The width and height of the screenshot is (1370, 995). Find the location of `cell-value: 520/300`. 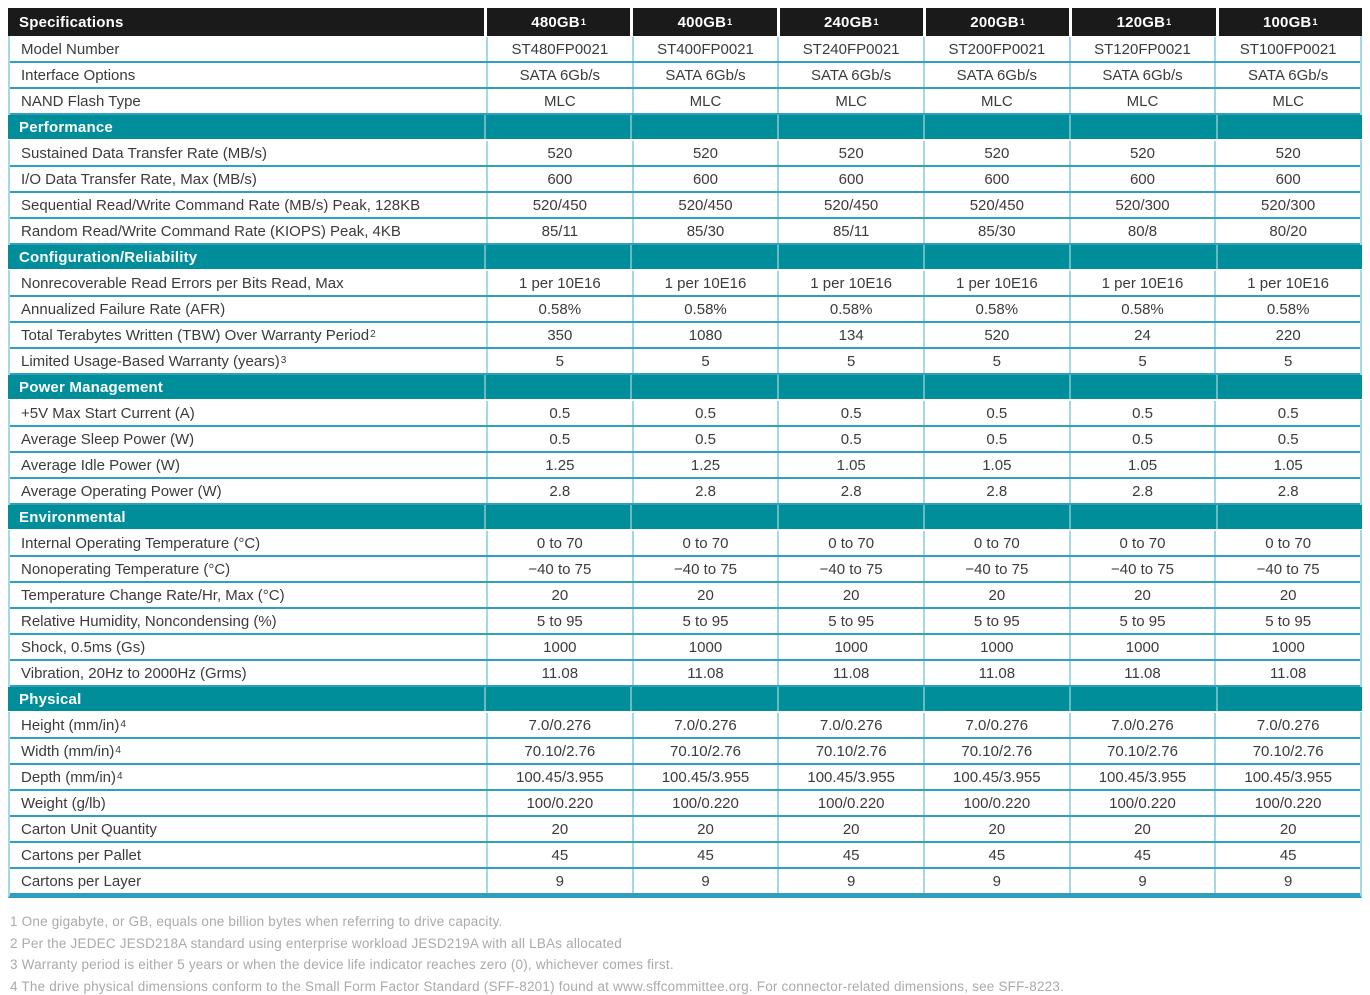

cell-value: 520/300 is located at coordinates (1141, 205).